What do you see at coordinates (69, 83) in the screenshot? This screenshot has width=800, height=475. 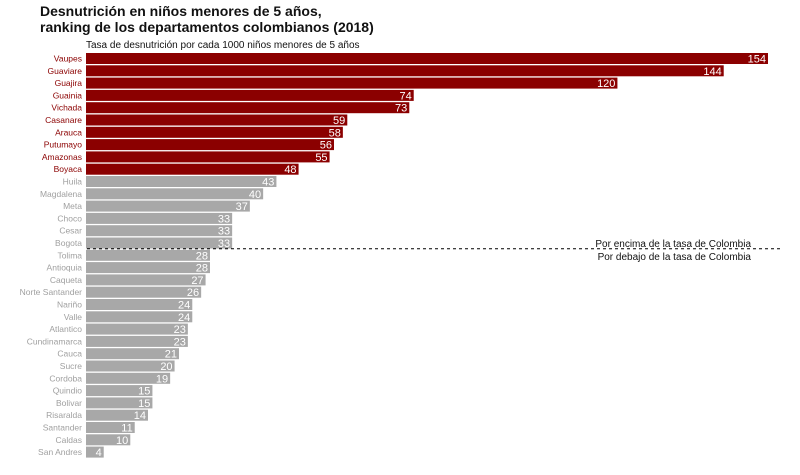 I see `category-label: Guajira` at bounding box center [69, 83].